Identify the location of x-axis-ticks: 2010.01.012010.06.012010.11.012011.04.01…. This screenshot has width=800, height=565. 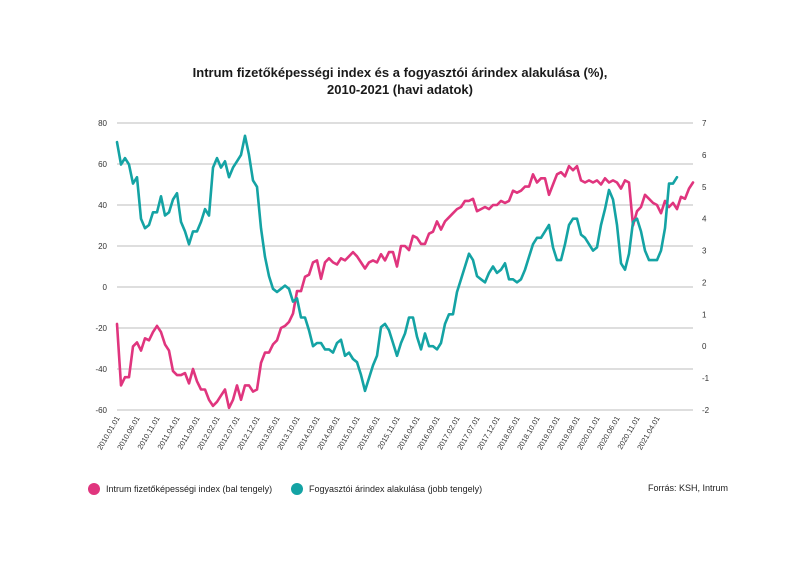
(378, 433).